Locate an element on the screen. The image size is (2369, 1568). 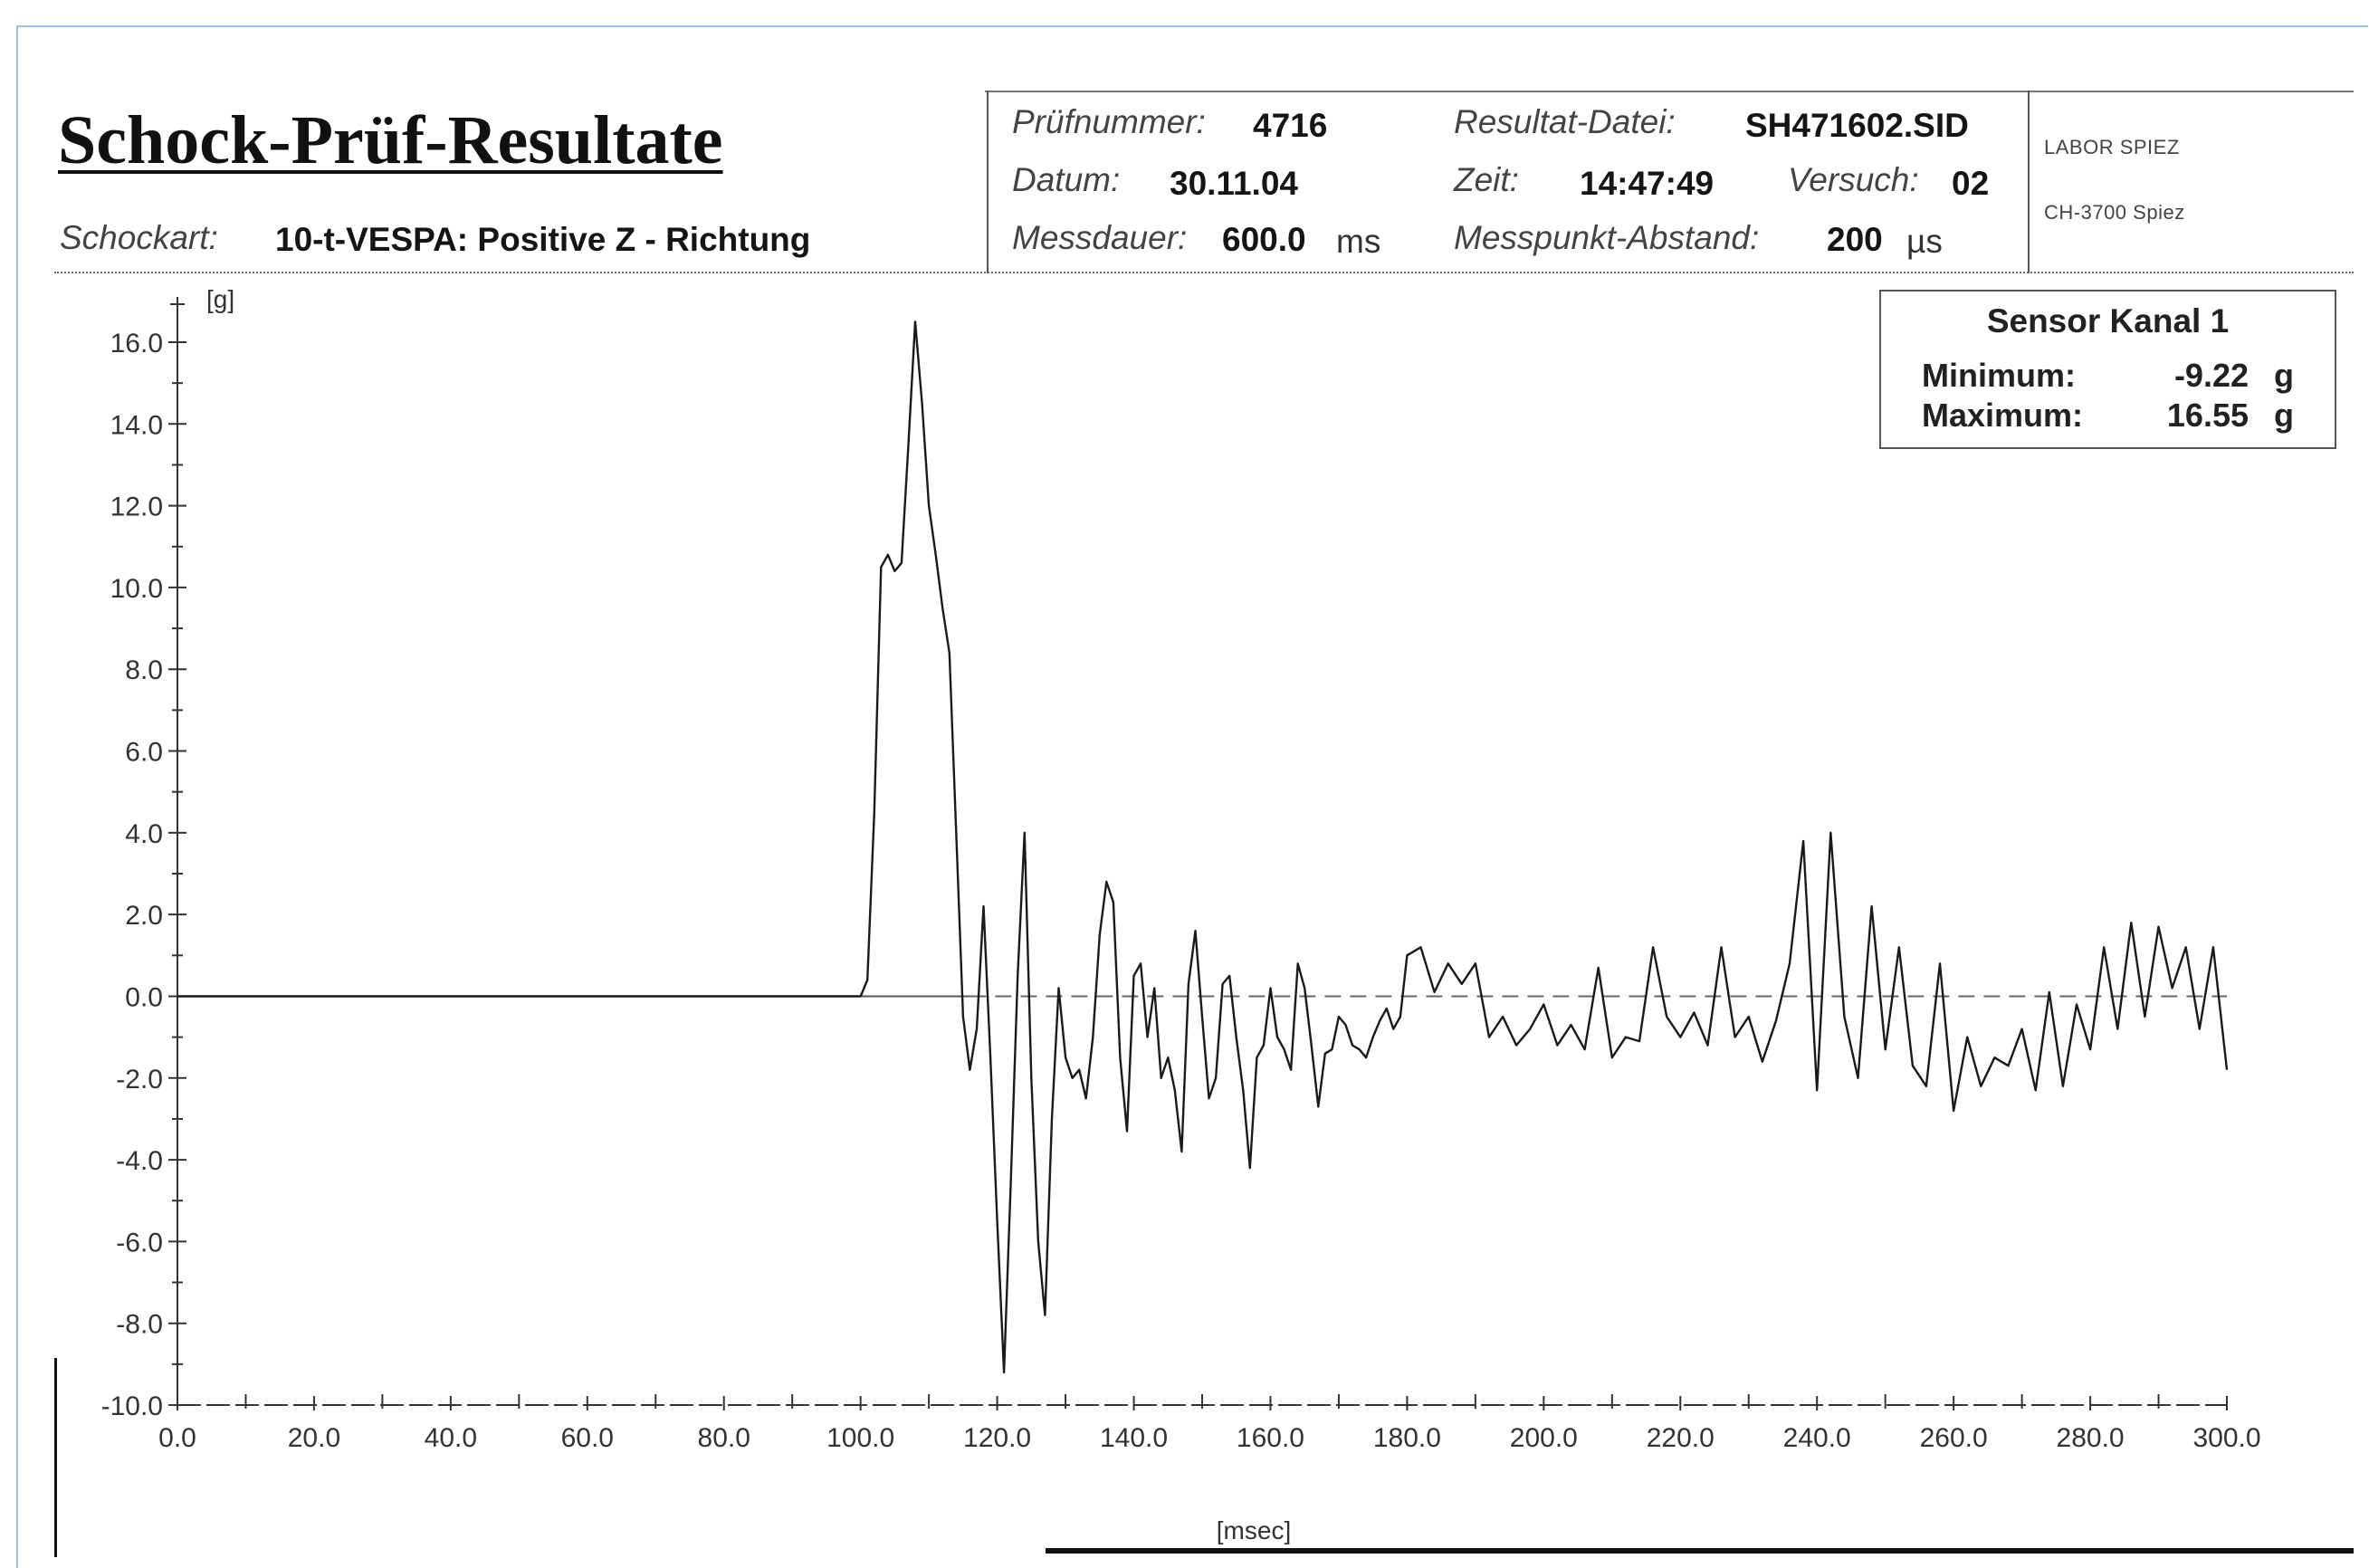
datum-label: Datum: is located at coordinates (1066, 179).